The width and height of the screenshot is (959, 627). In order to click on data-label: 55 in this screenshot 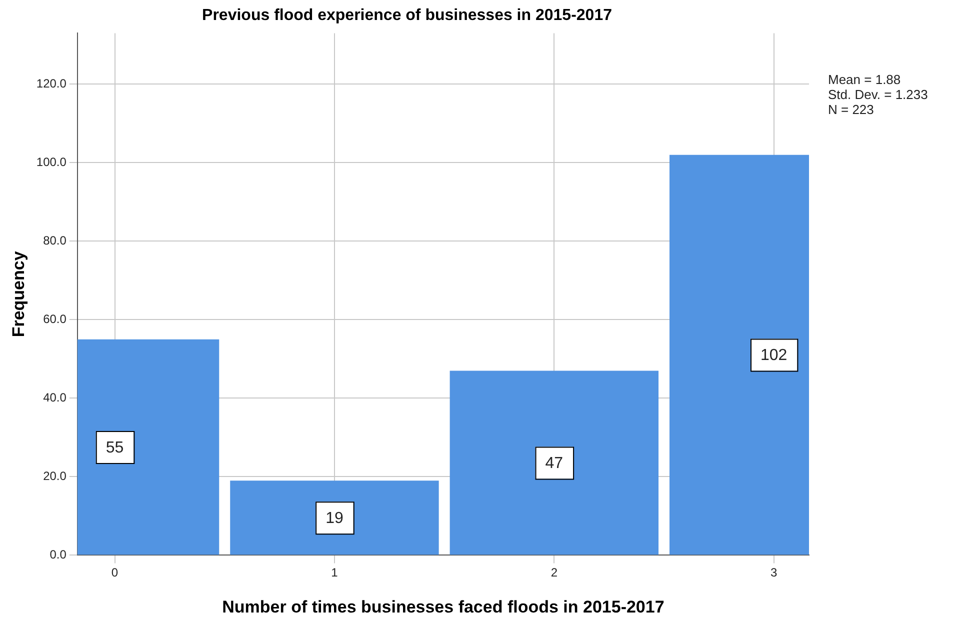, I will do `click(115, 447)`.